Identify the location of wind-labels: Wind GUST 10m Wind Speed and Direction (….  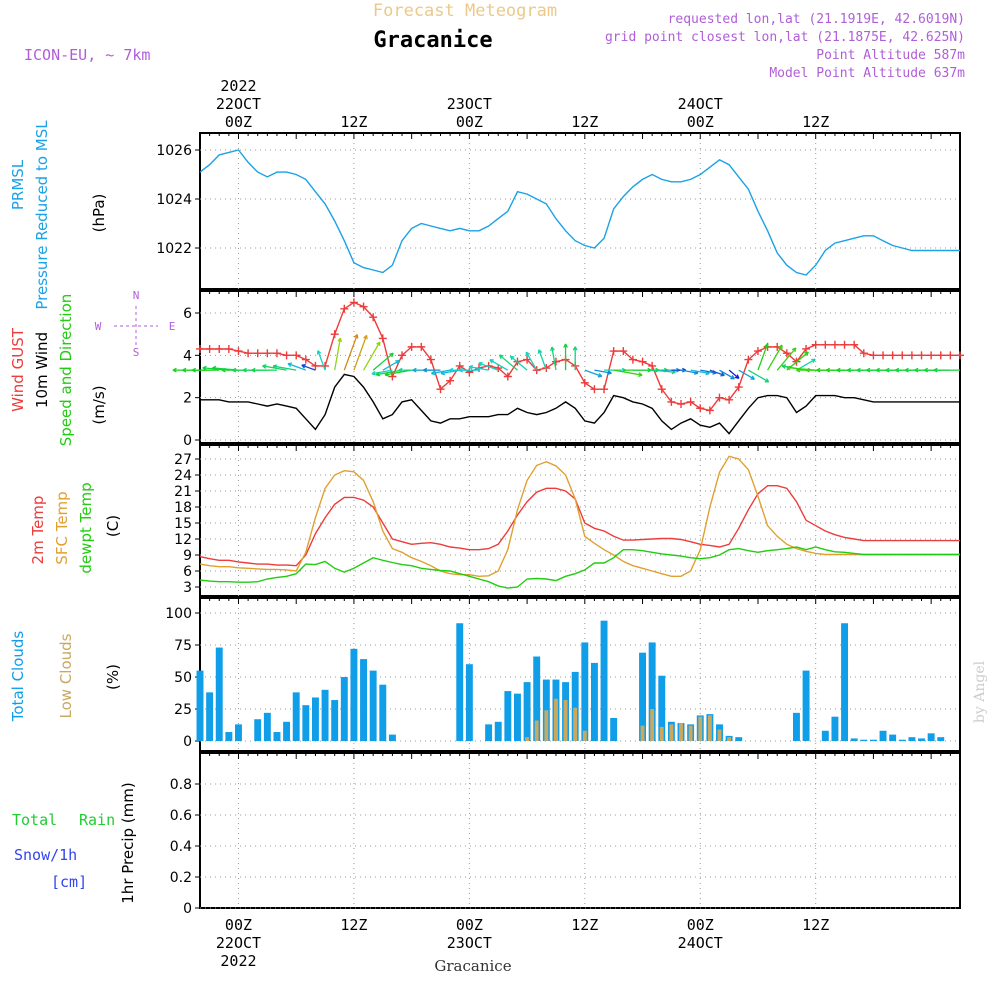
(92, 367).